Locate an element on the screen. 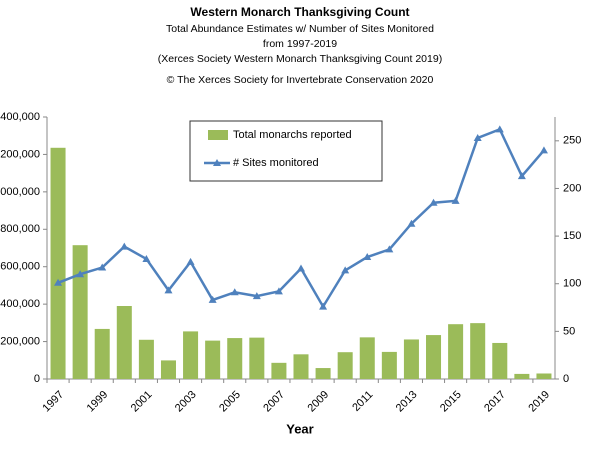 Image resolution: width=600 pixels, height=450 pixels. x-tick-label: 2009 is located at coordinates (318, 402).